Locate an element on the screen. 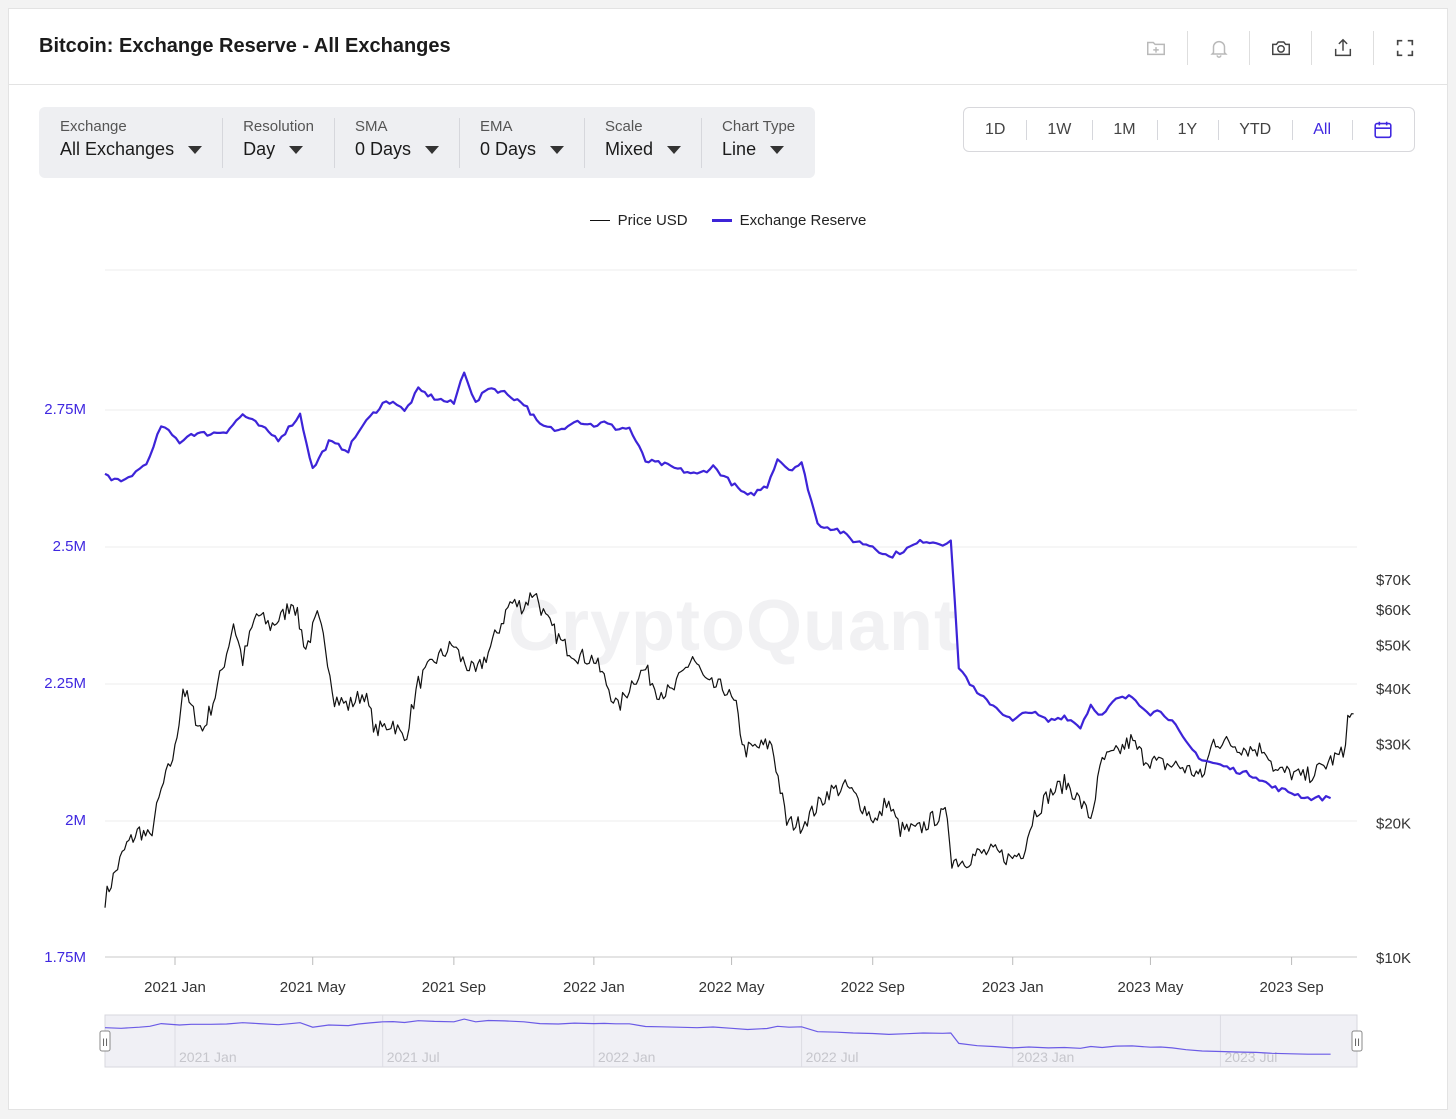 The width and height of the screenshot is (1456, 1119). resolution-filter: Resolution Day is located at coordinates (278, 142).